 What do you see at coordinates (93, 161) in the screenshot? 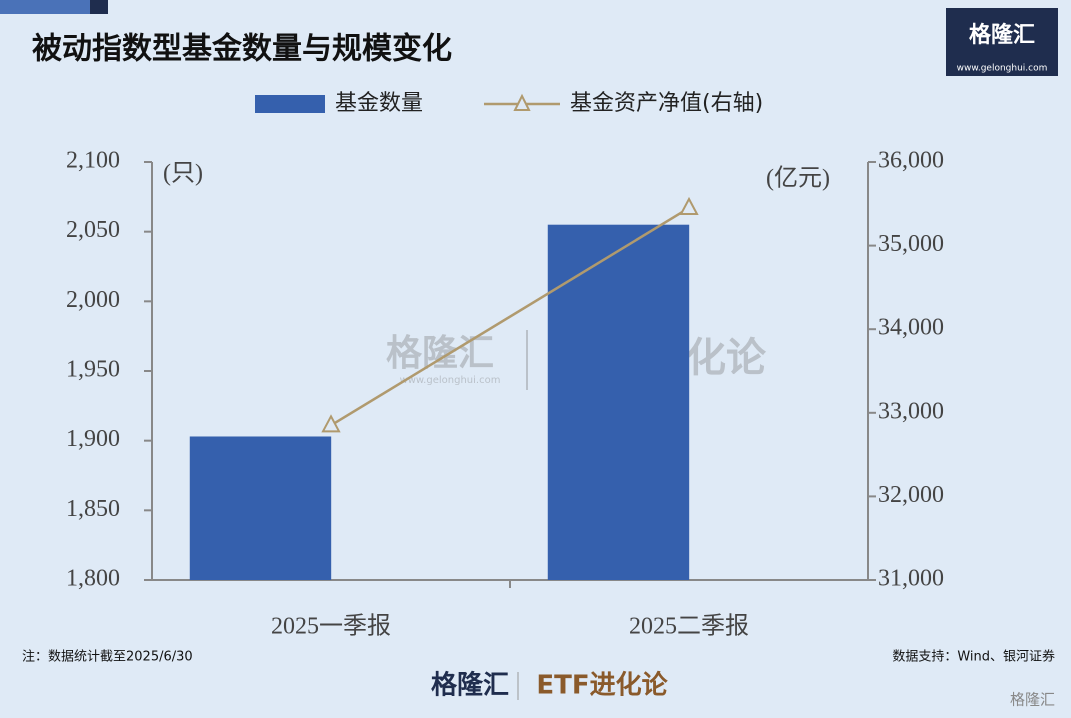
I see `y-tick-label: 2,100` at bounding box center [93, 161].